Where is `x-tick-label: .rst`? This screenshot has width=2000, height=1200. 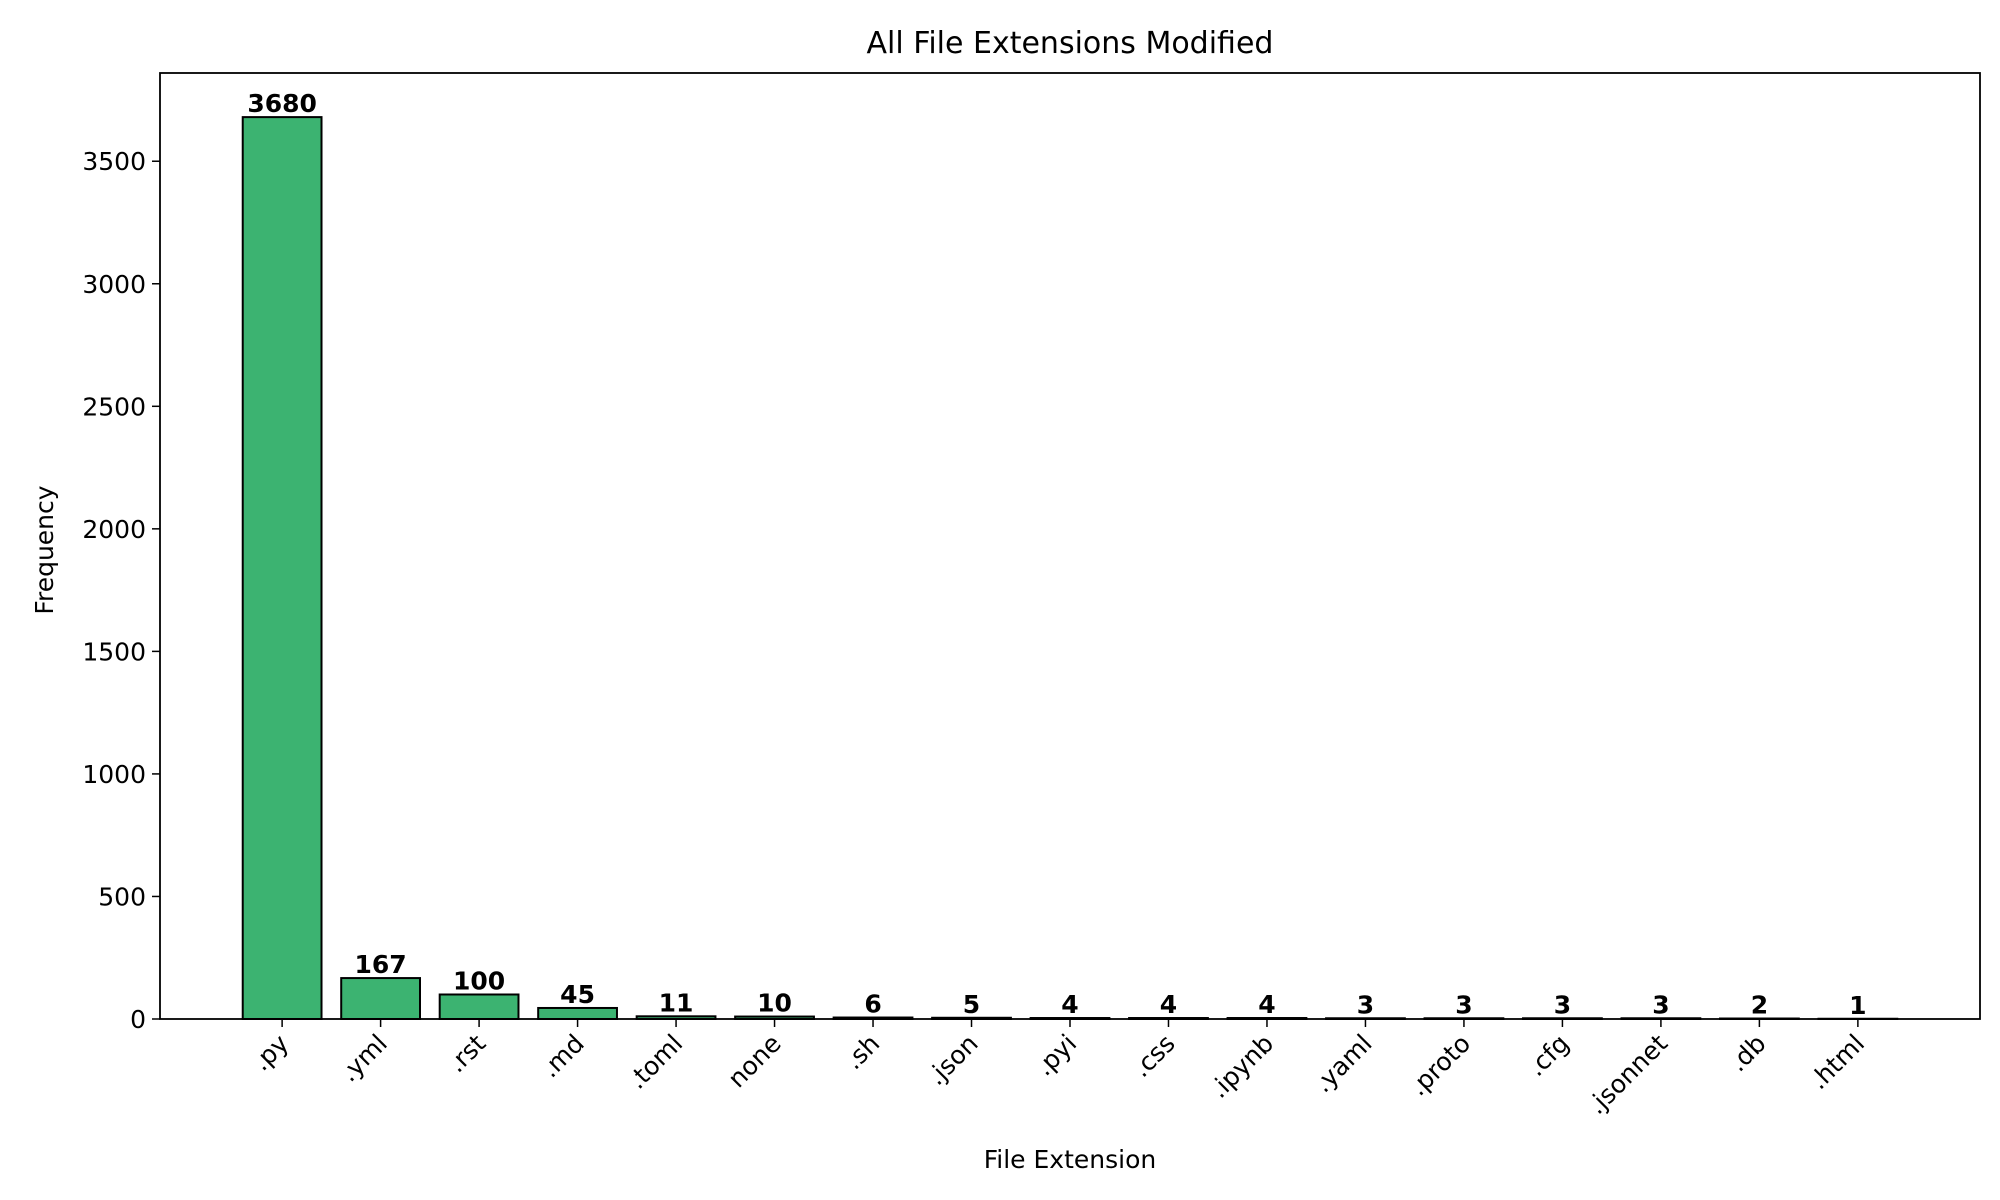 x-tick-label: .rst is located at coordinates (467, 1054).